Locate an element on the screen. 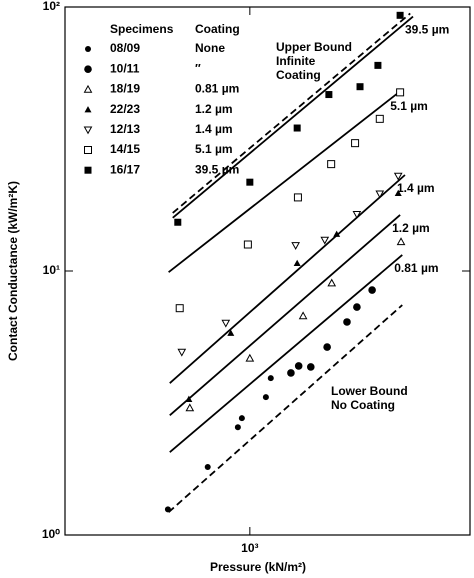  legend-coating: 39.5 µm is located at coordinates (217, 169).